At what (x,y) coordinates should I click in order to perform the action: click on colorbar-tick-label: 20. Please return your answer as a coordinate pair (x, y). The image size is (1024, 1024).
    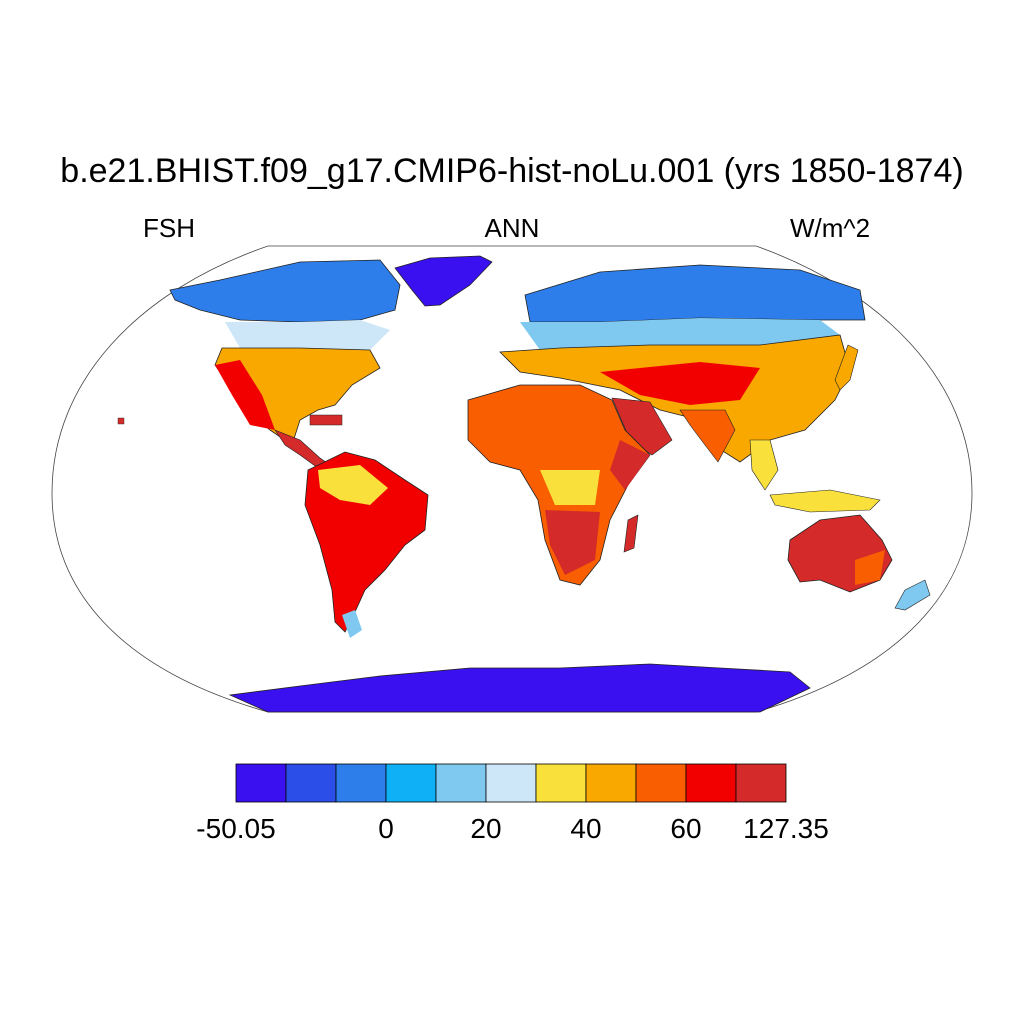
    Looking at the image, I should click on (486, 828).